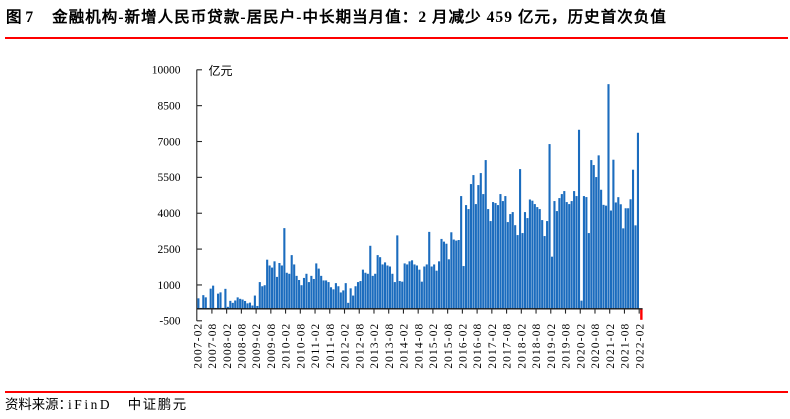 The width and height of the screenshot is (790, 419). What do you see at coordinates (464, 346) in the screenshot?
I see `svg-text: 2016-02` at bounding box center [464, 346].